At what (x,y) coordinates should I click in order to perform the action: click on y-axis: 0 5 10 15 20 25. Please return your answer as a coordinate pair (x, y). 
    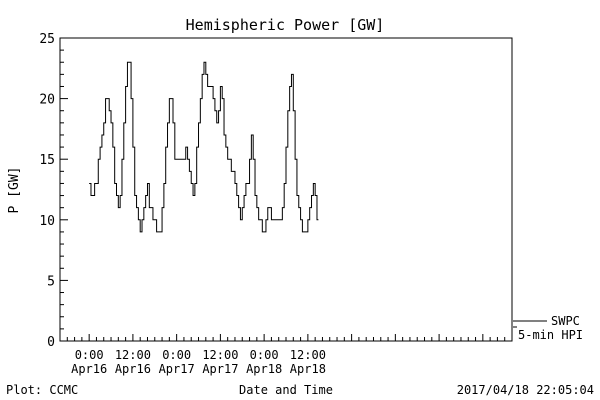
    Looking at the image, I should click on (53, 191).